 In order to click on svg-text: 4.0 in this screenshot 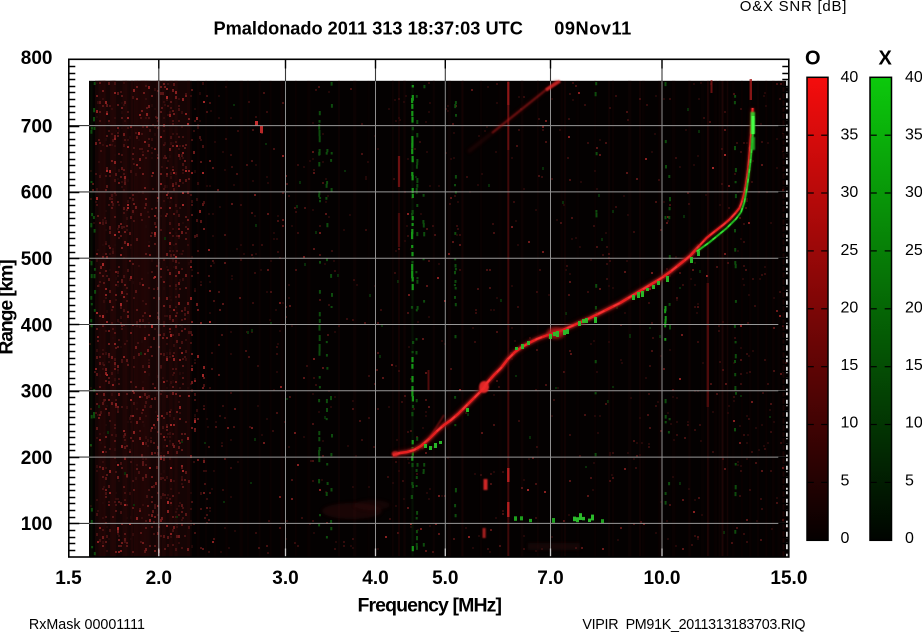, I will do `click(375, 578)`.